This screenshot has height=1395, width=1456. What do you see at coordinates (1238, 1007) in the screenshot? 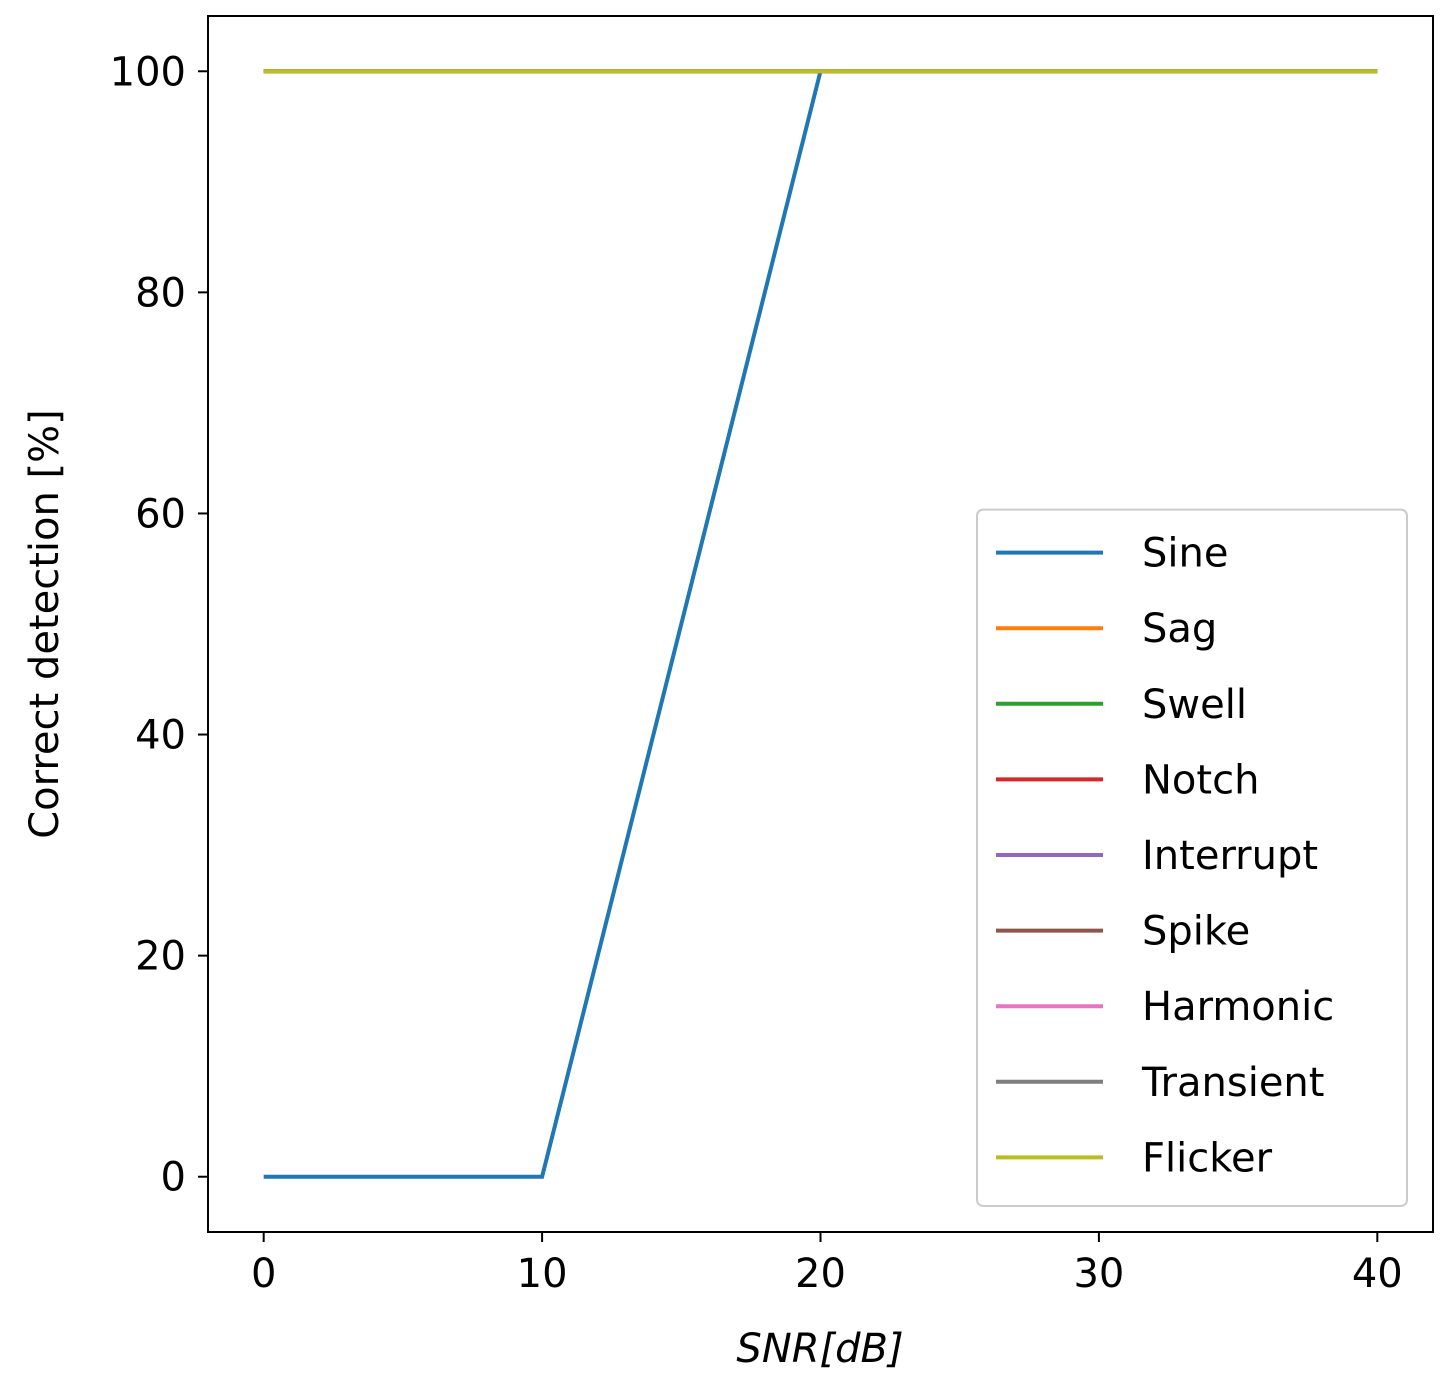
I see `legend-label: Harmonic` at bounding box center [1238, 1007].